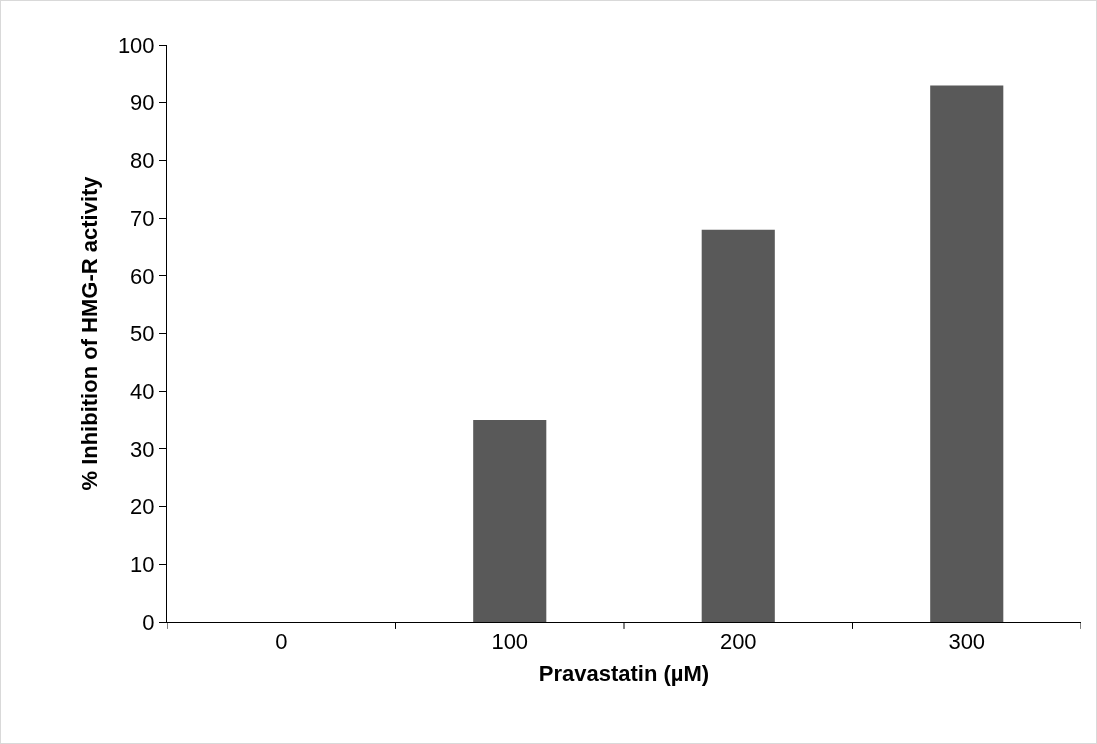 Image resolution: width=1097 pixels, height=744 pixels. I want to click on y-tick-label: 10, so click(142, 564).